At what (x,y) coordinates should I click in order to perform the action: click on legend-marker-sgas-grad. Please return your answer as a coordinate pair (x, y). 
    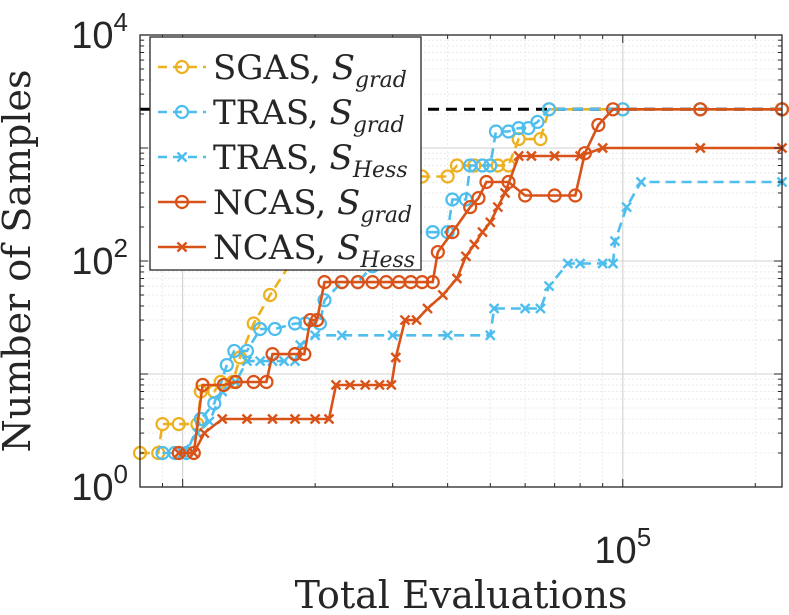
    Looking at the image, I should click on (182, 67).